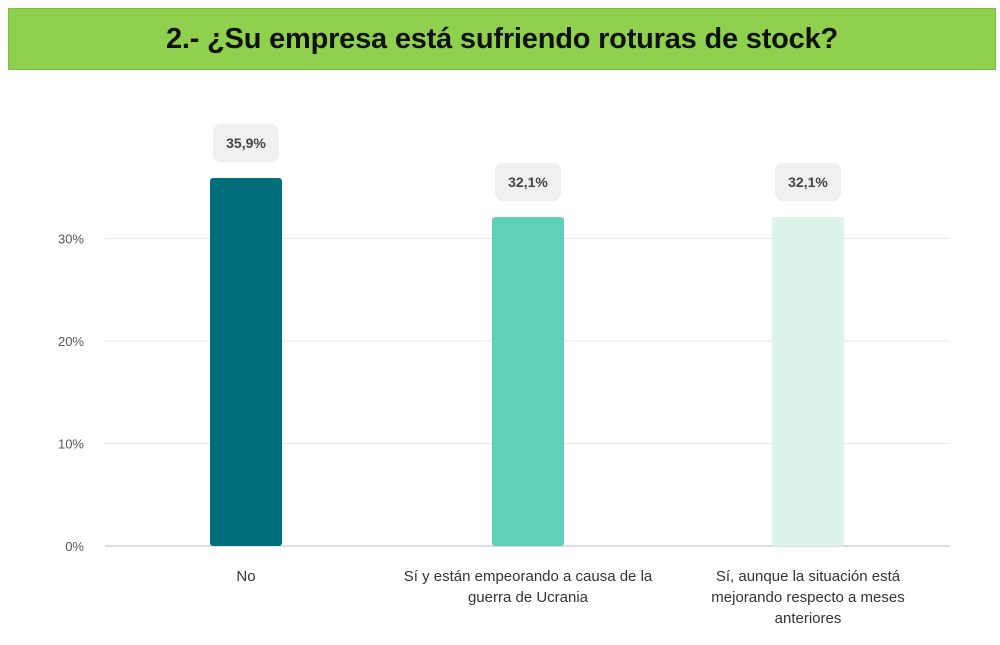  I want to click on y-tick-label: 10%, so click(71, 444).